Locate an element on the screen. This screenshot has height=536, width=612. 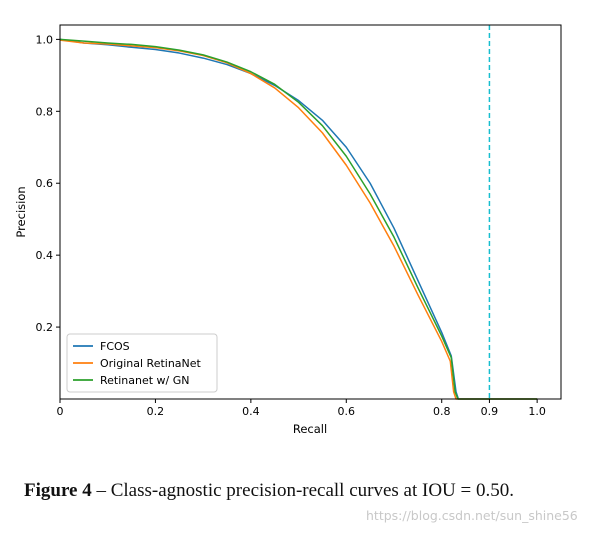
y-tick-label: 0.4 is located at coordinates (45, 255).